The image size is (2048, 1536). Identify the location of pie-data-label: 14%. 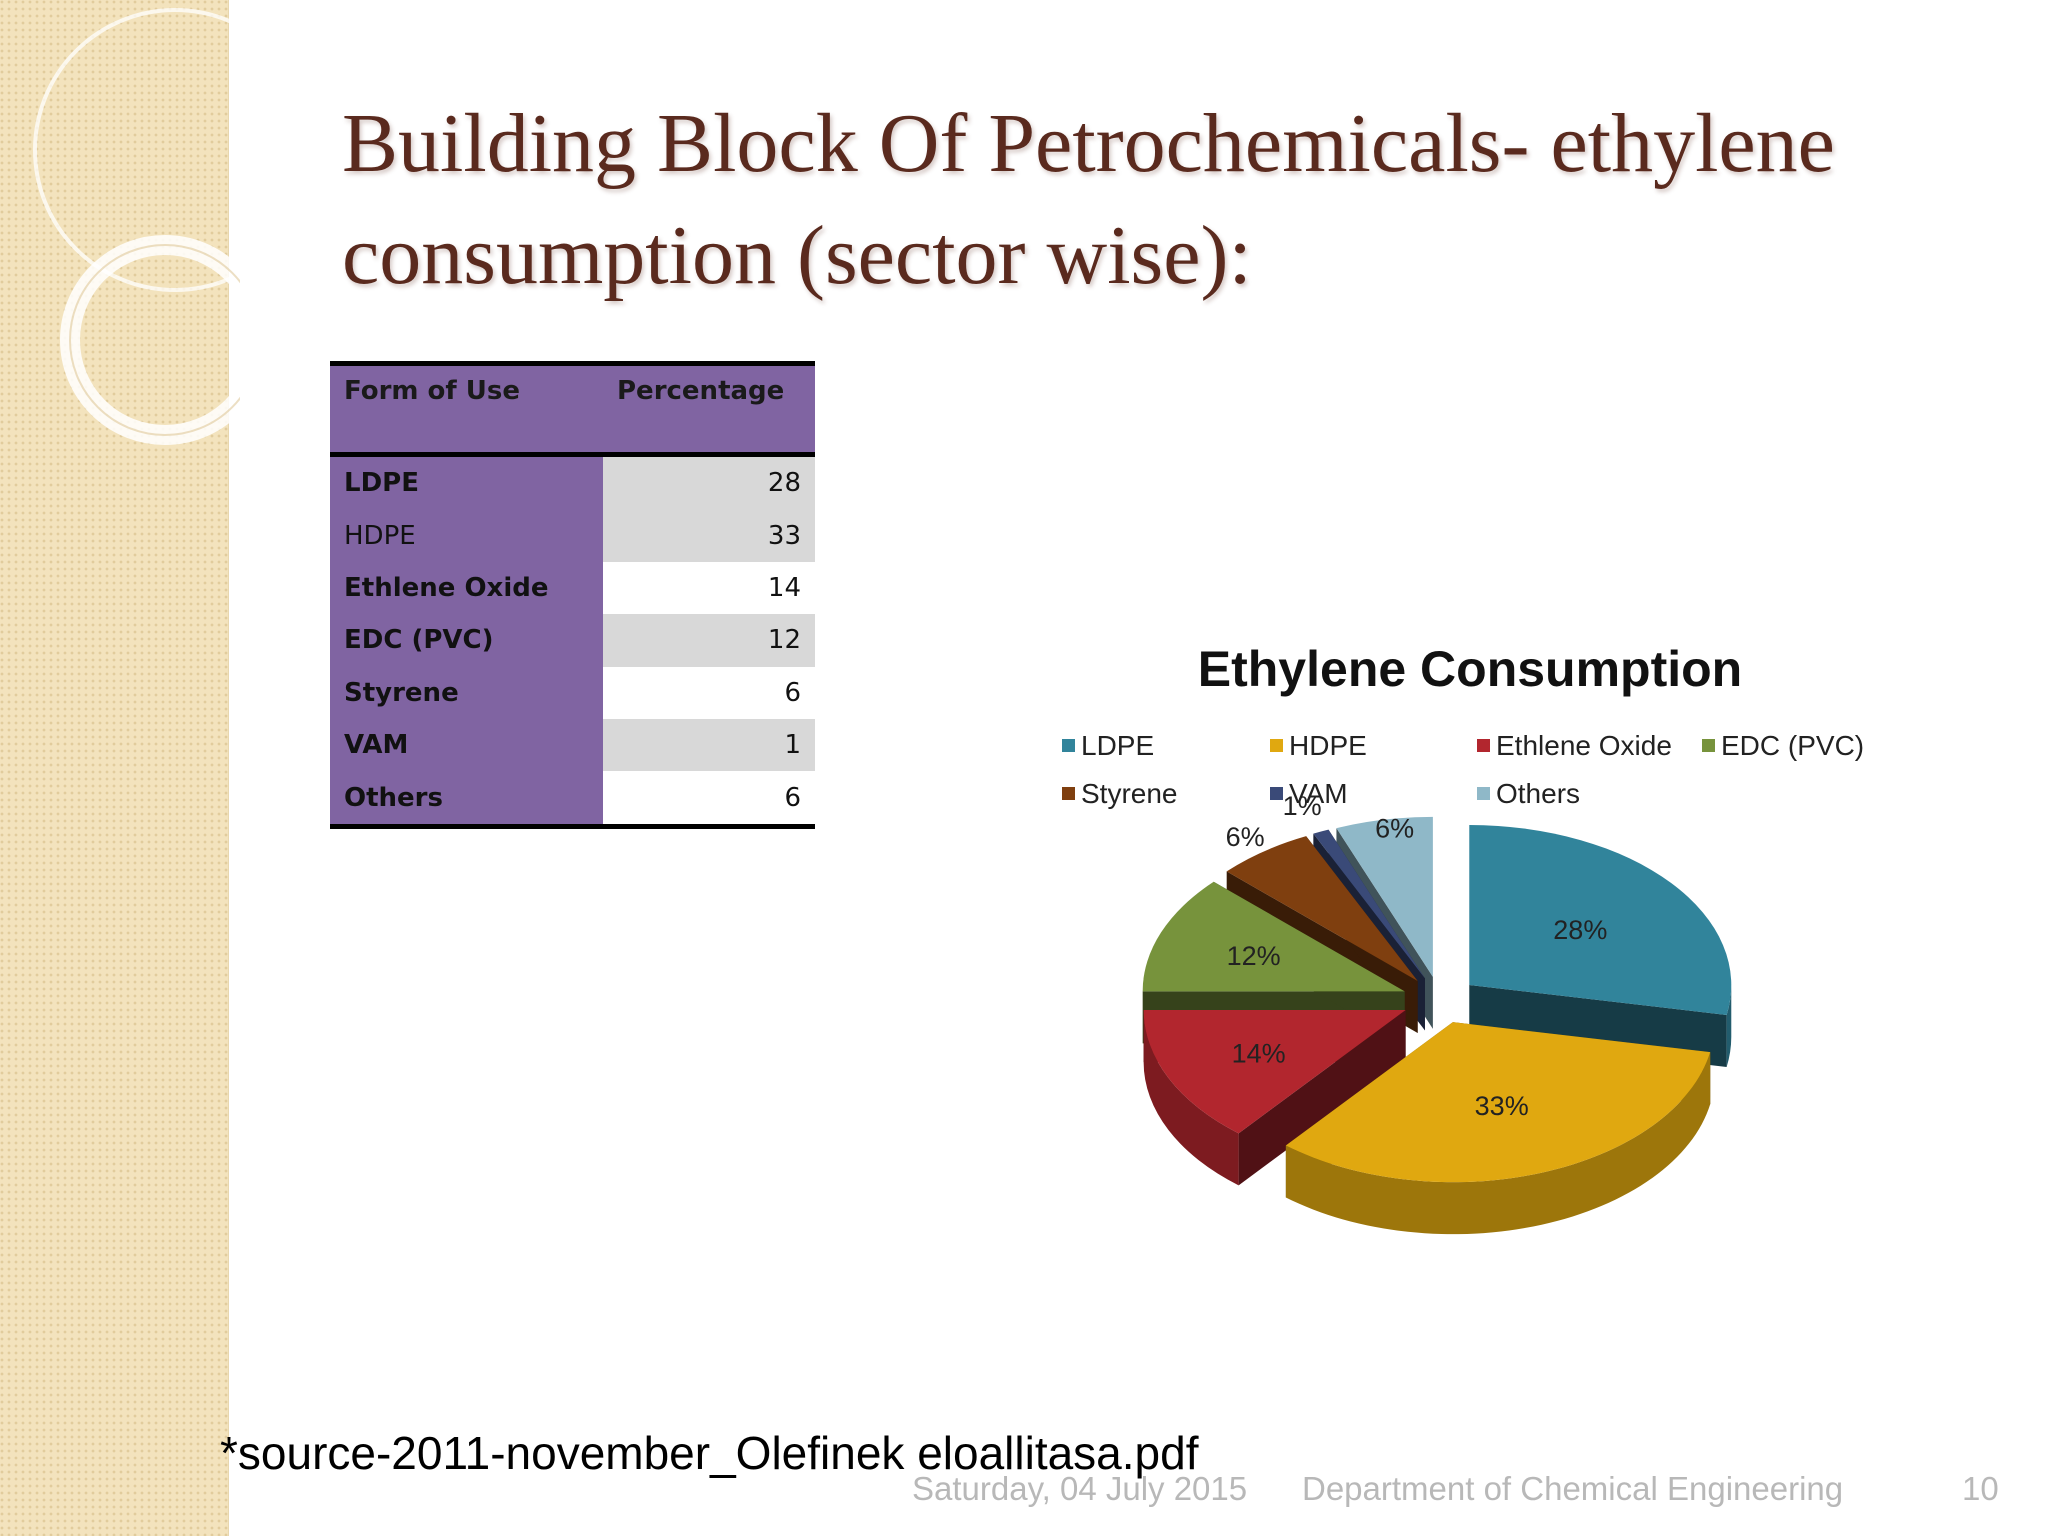
(1259, 1053).